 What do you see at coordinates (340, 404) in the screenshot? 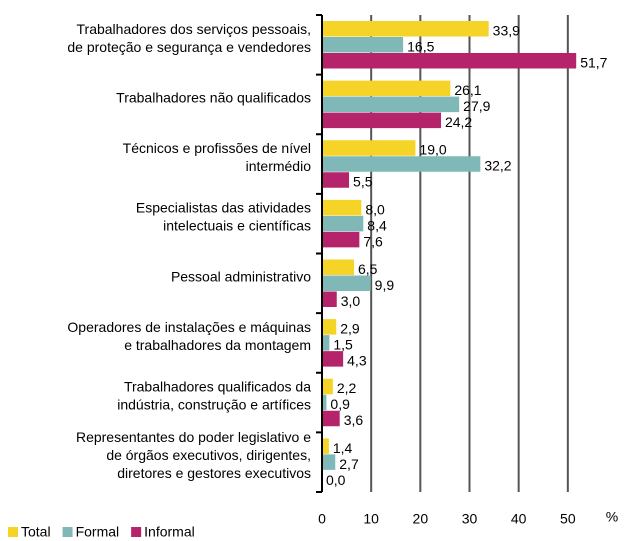
I see `value-label: 0,9` at bounding box center [340, 404].